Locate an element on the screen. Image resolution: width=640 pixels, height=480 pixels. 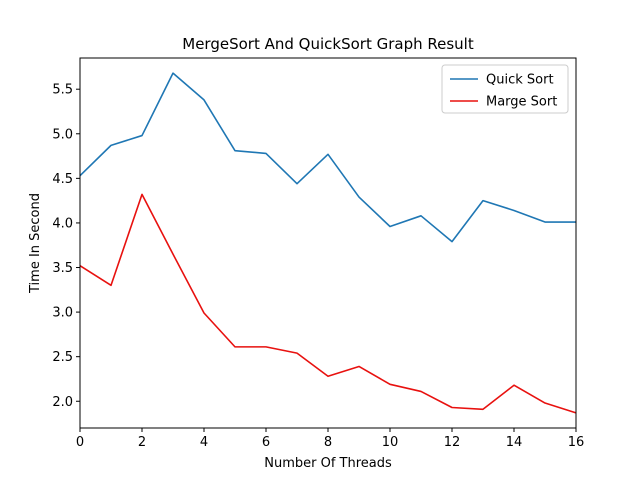
y-tick-label: 2.5 is located at coordinates (62, 357).